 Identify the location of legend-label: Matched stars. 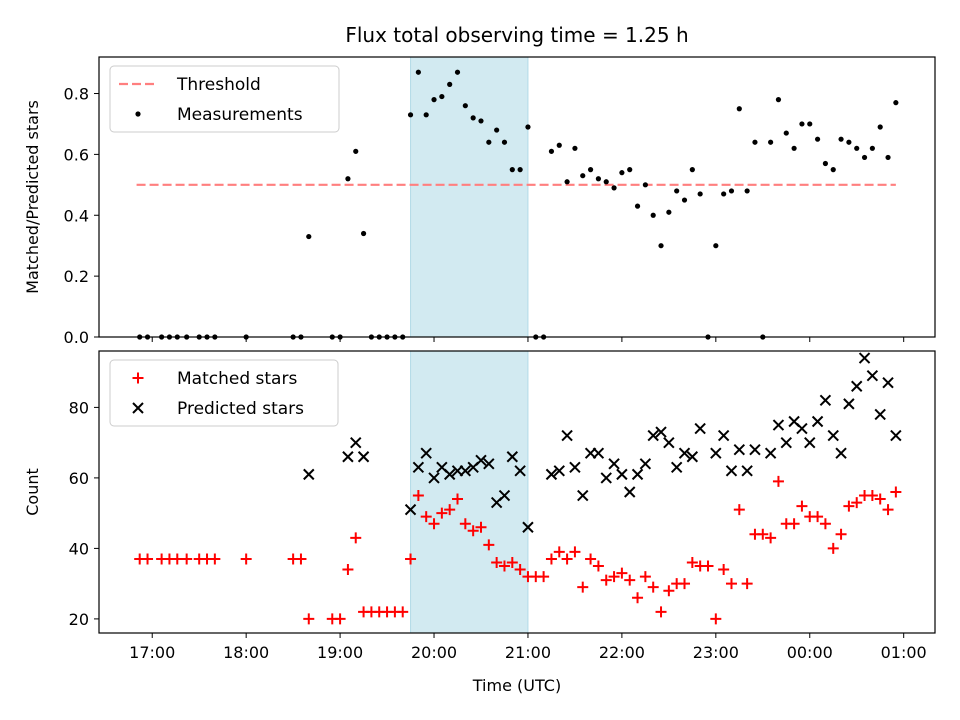
(237, 379).